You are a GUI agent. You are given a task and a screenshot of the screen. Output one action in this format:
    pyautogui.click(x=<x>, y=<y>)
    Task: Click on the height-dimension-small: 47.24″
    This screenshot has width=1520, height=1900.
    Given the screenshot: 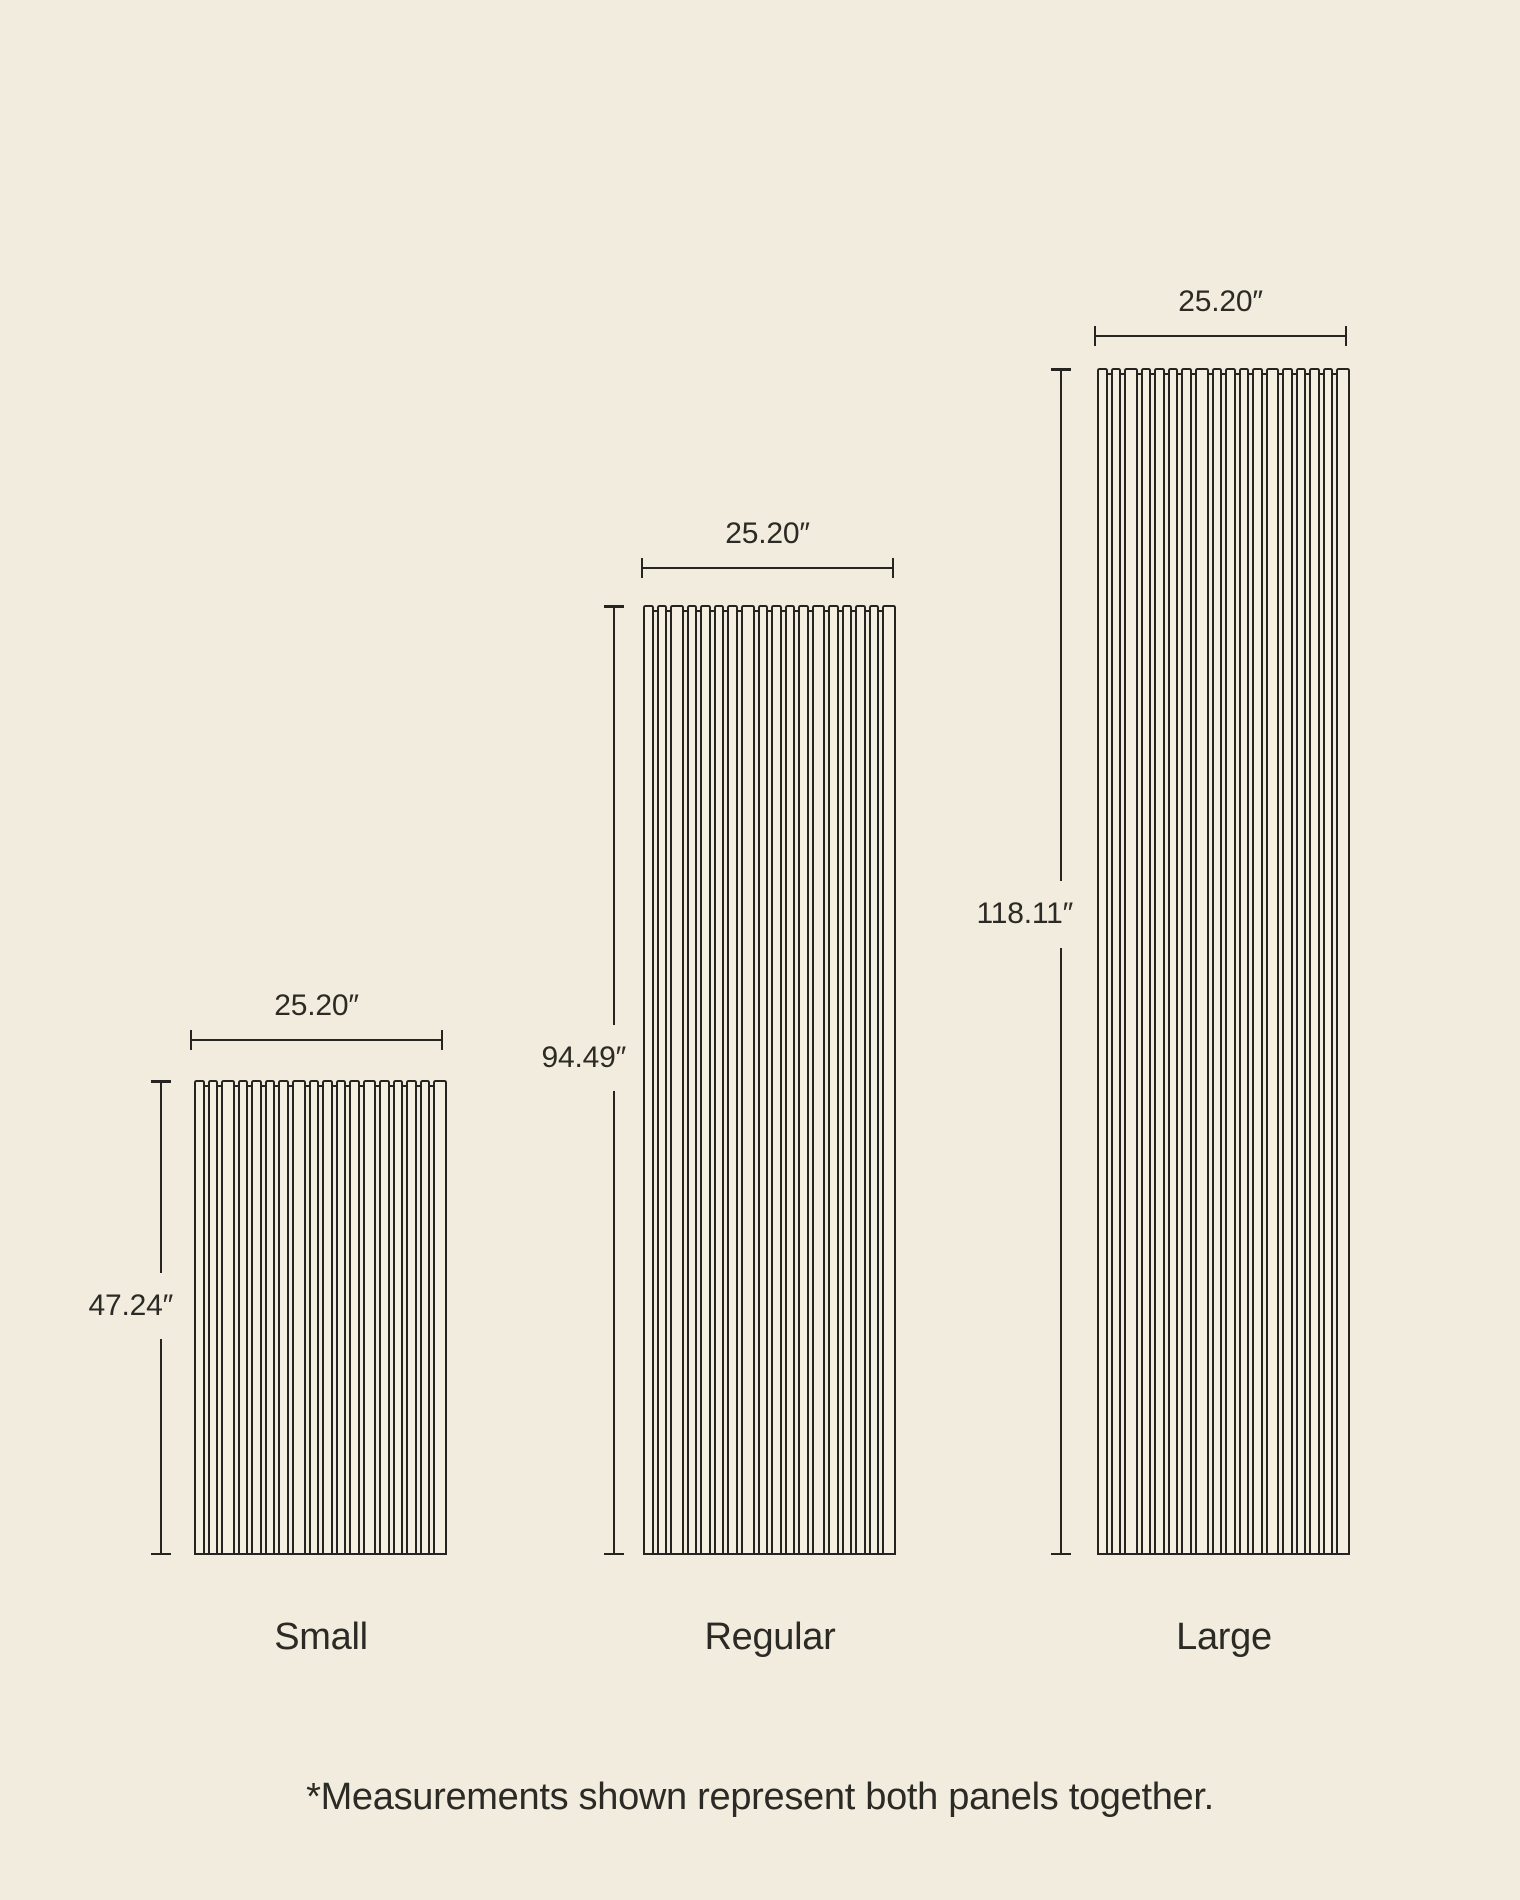 What is the action you would take?
    pyautogui.click(x=131, y=1317)
    